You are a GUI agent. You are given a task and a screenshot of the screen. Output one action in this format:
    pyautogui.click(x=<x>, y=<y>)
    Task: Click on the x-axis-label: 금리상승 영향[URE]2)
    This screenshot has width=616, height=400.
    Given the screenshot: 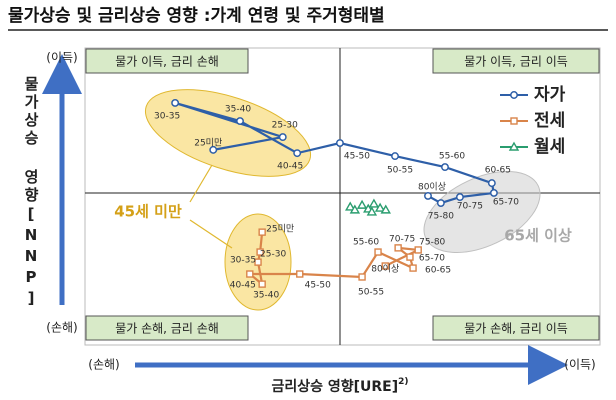 What is the action you would take?
    pyautogui.click(x=339, y=386)
    